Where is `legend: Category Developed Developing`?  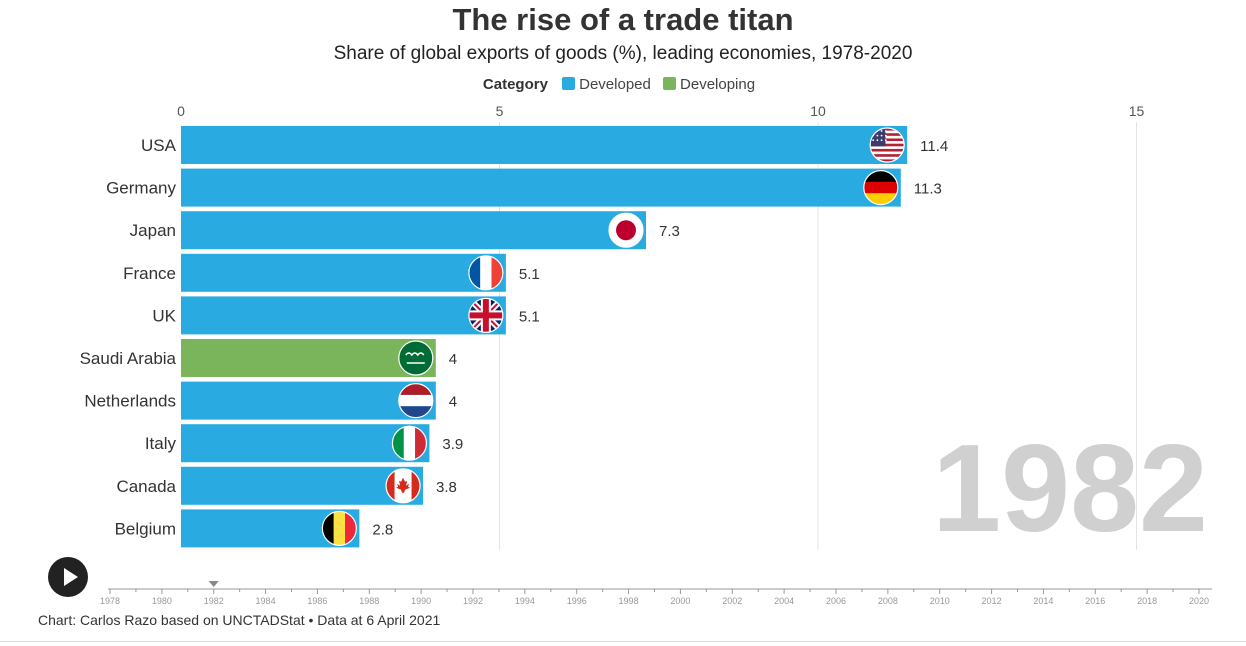
legend: Category Developed Developing is located at coordinates (623, 84).